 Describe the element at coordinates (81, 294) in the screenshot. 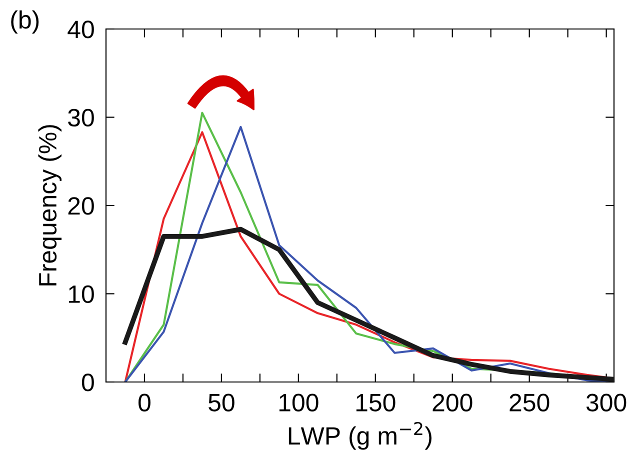

I see `y-tick-label: 10` at that location.